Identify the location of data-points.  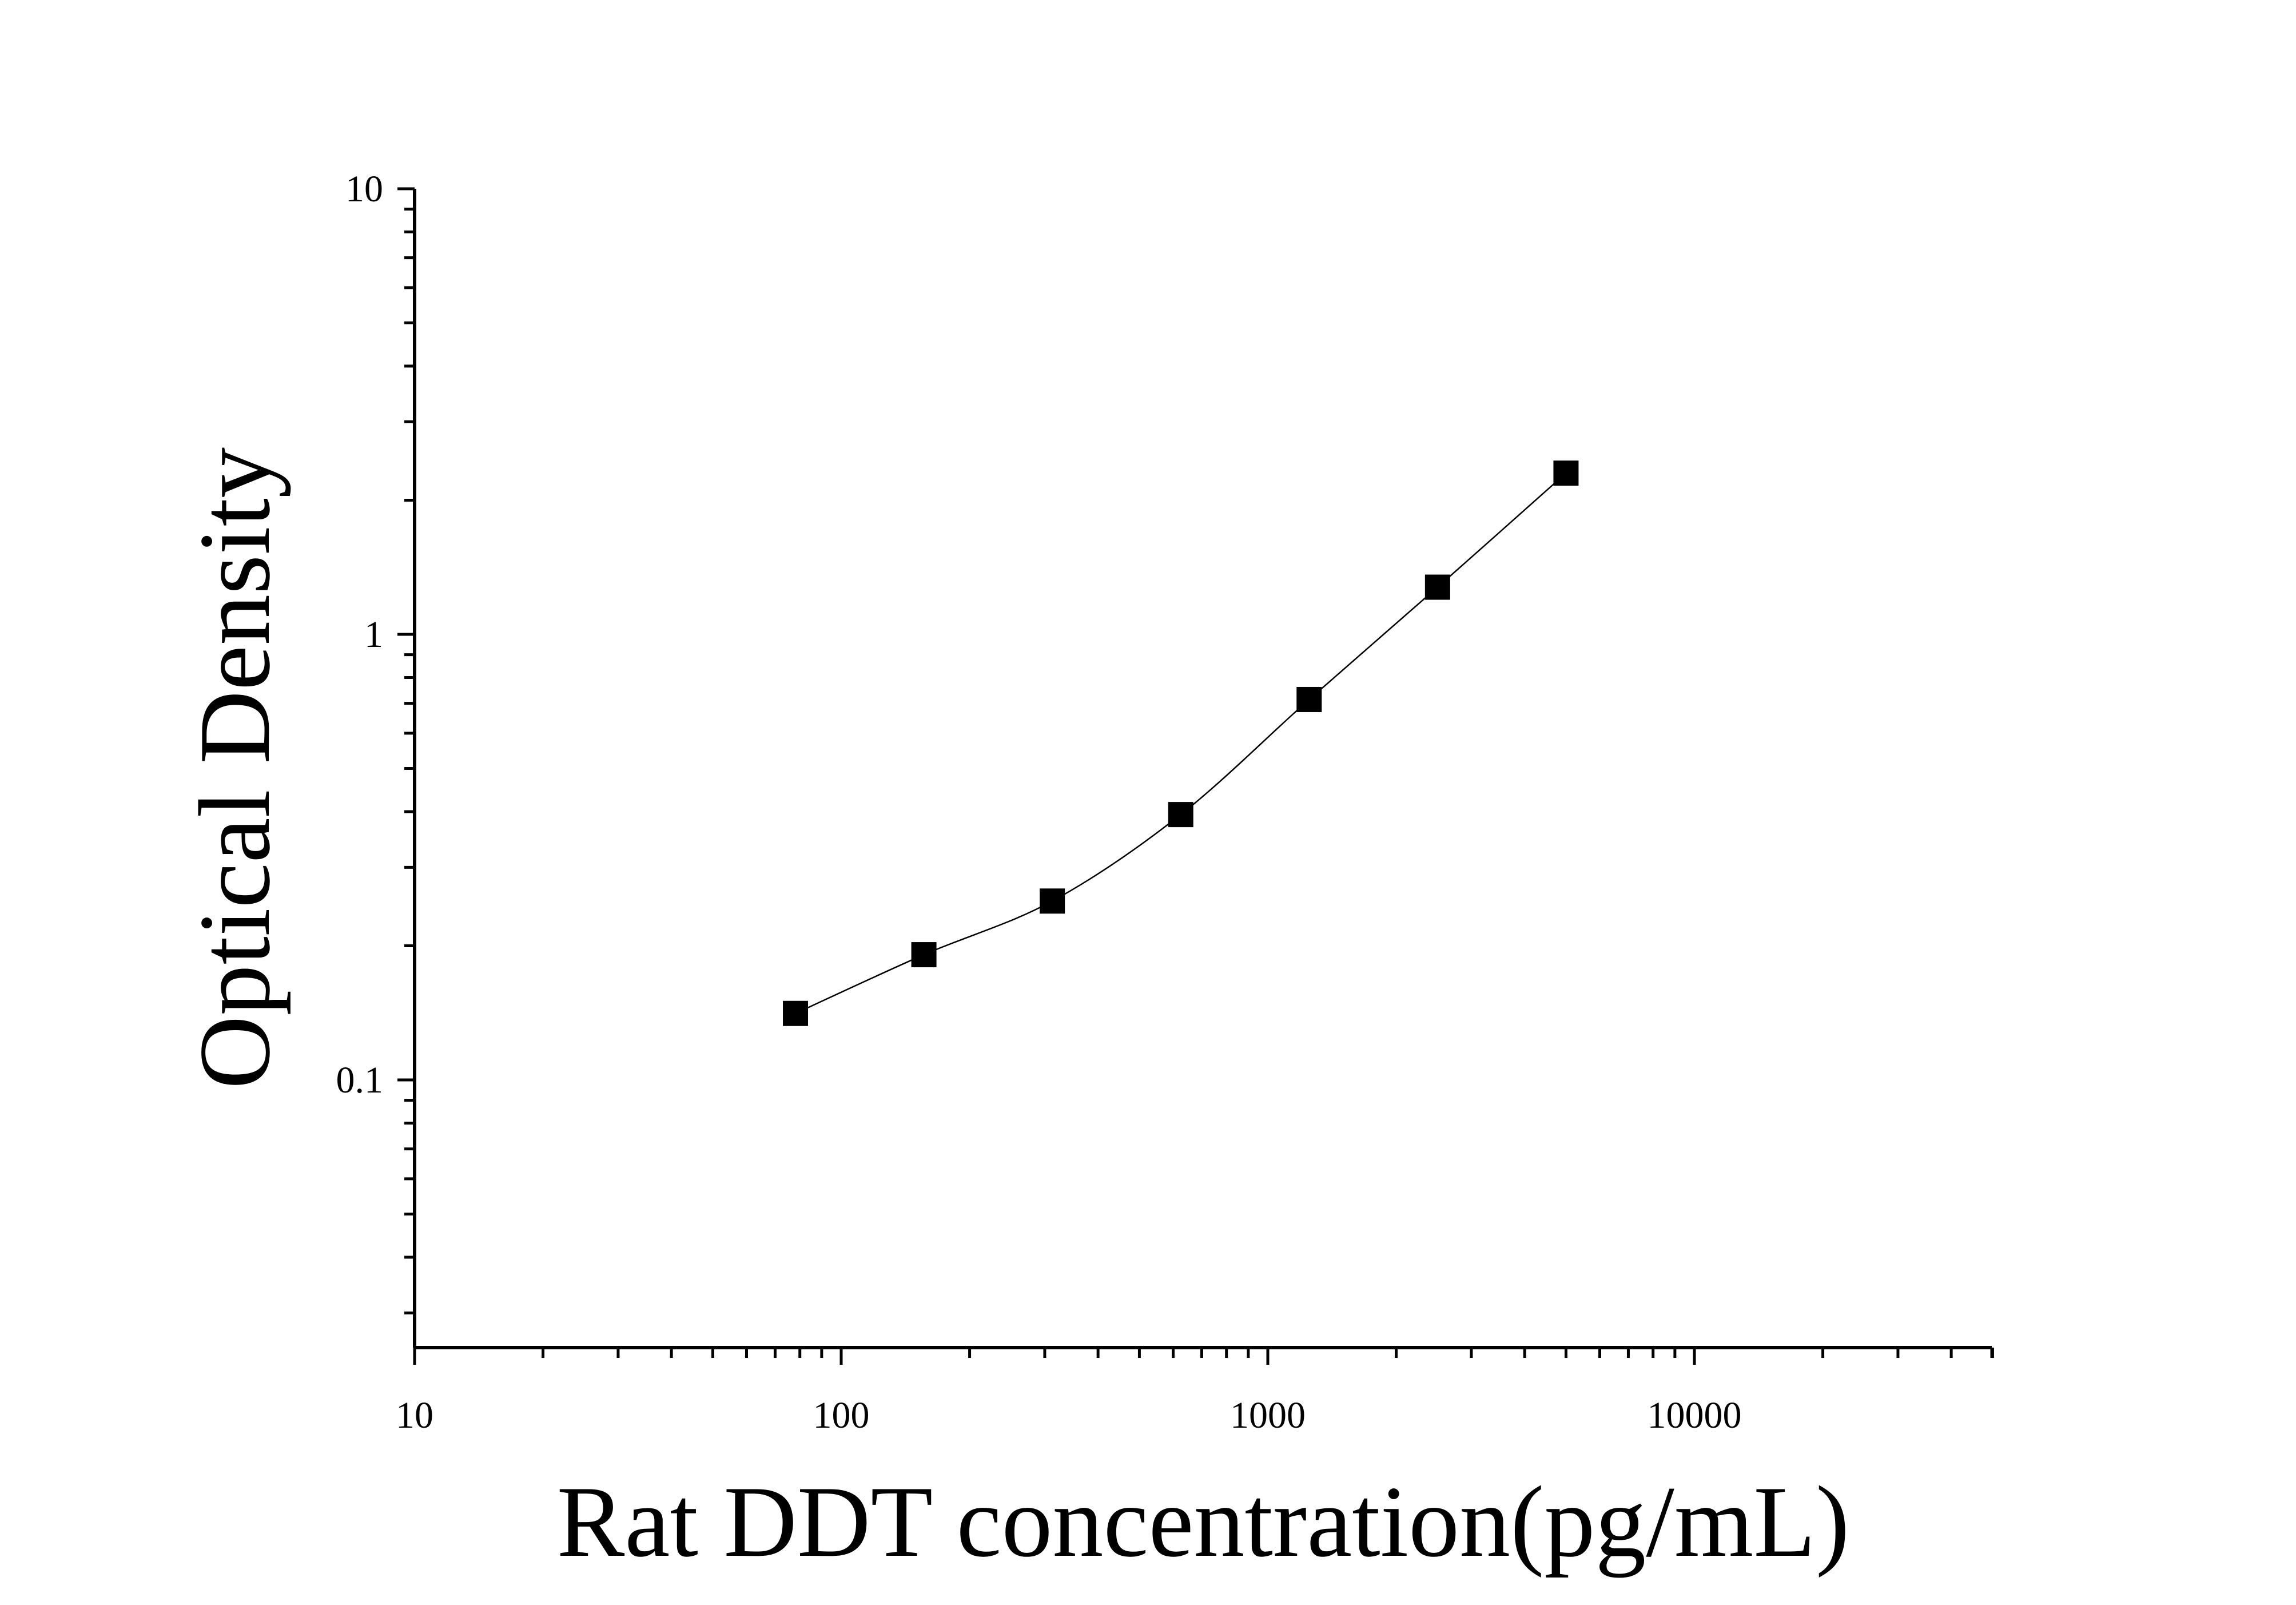
(1181, 743).